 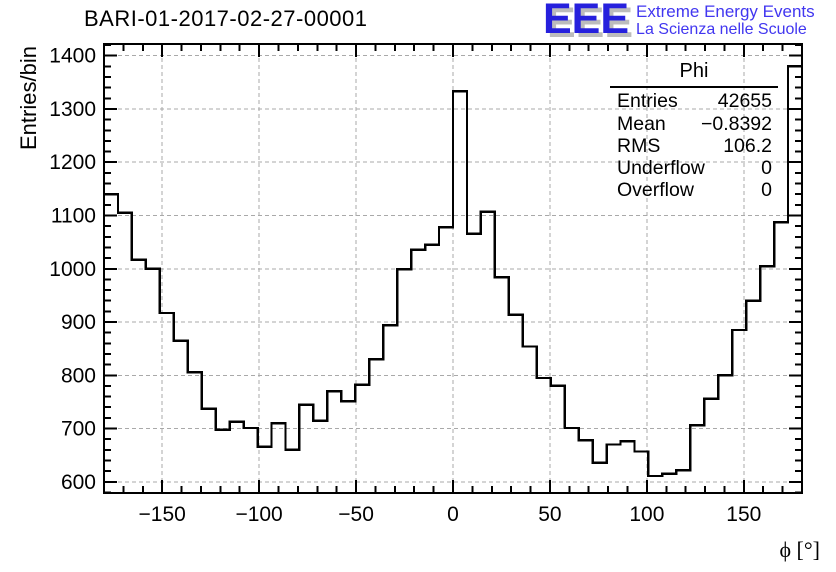 I want to click on svg-text: 1000, so click(x=72, y=269).